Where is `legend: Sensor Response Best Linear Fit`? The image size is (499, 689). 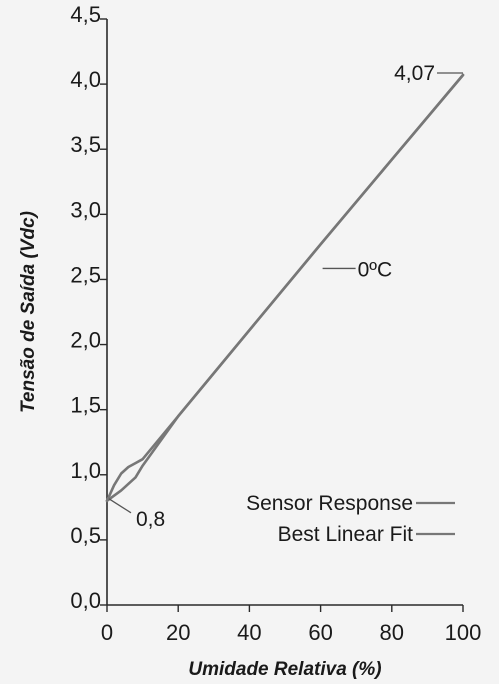
legend: Sensor Response Best Linear Fit is located at coordinates (350, 519).